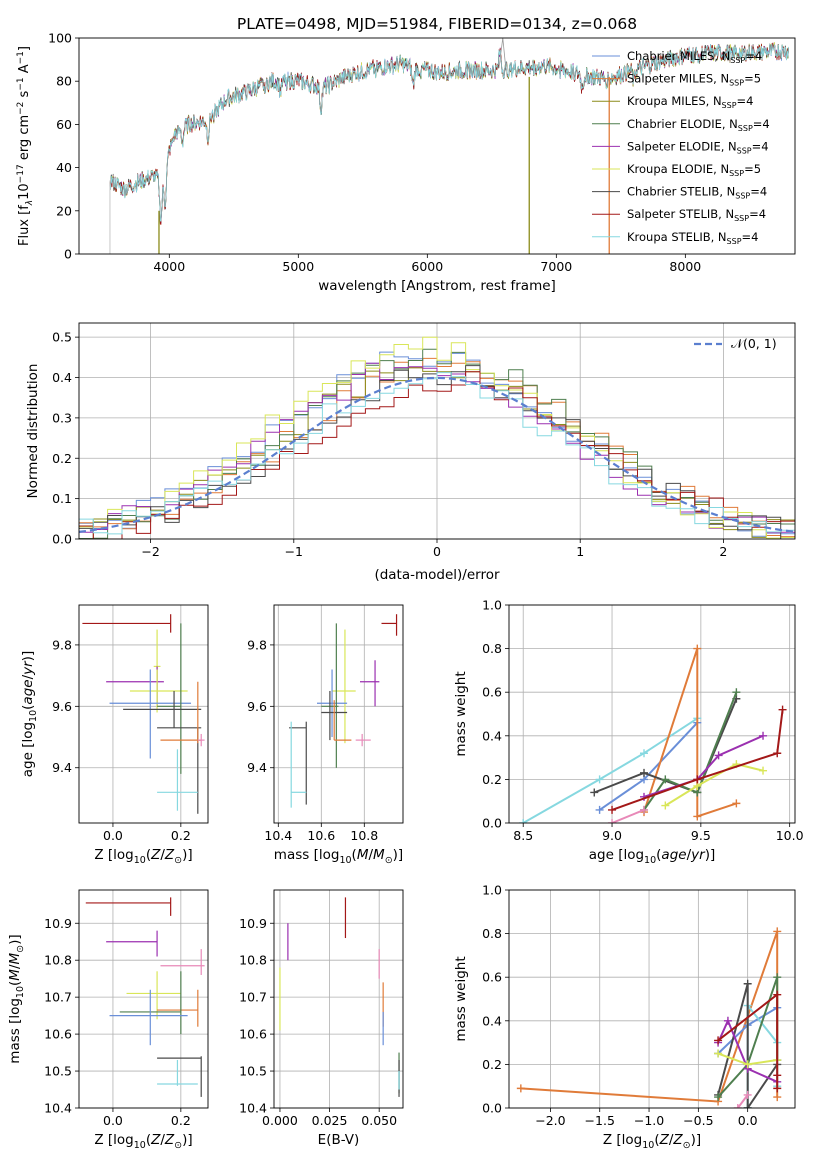 This screenshot has height=1170, width=819. Describe the element at coordinates (58, 1108) in the screenshot. I see `y-tick-label: 10.4` at that location.